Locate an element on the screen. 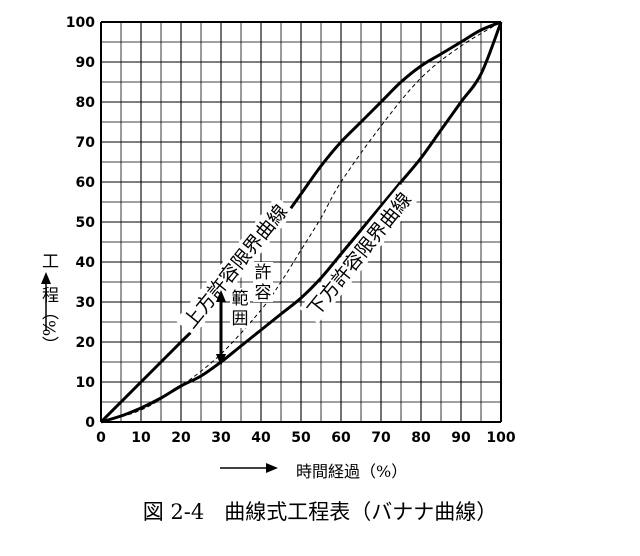  y-tick-label: 90 is located at coordinates (86, 63).